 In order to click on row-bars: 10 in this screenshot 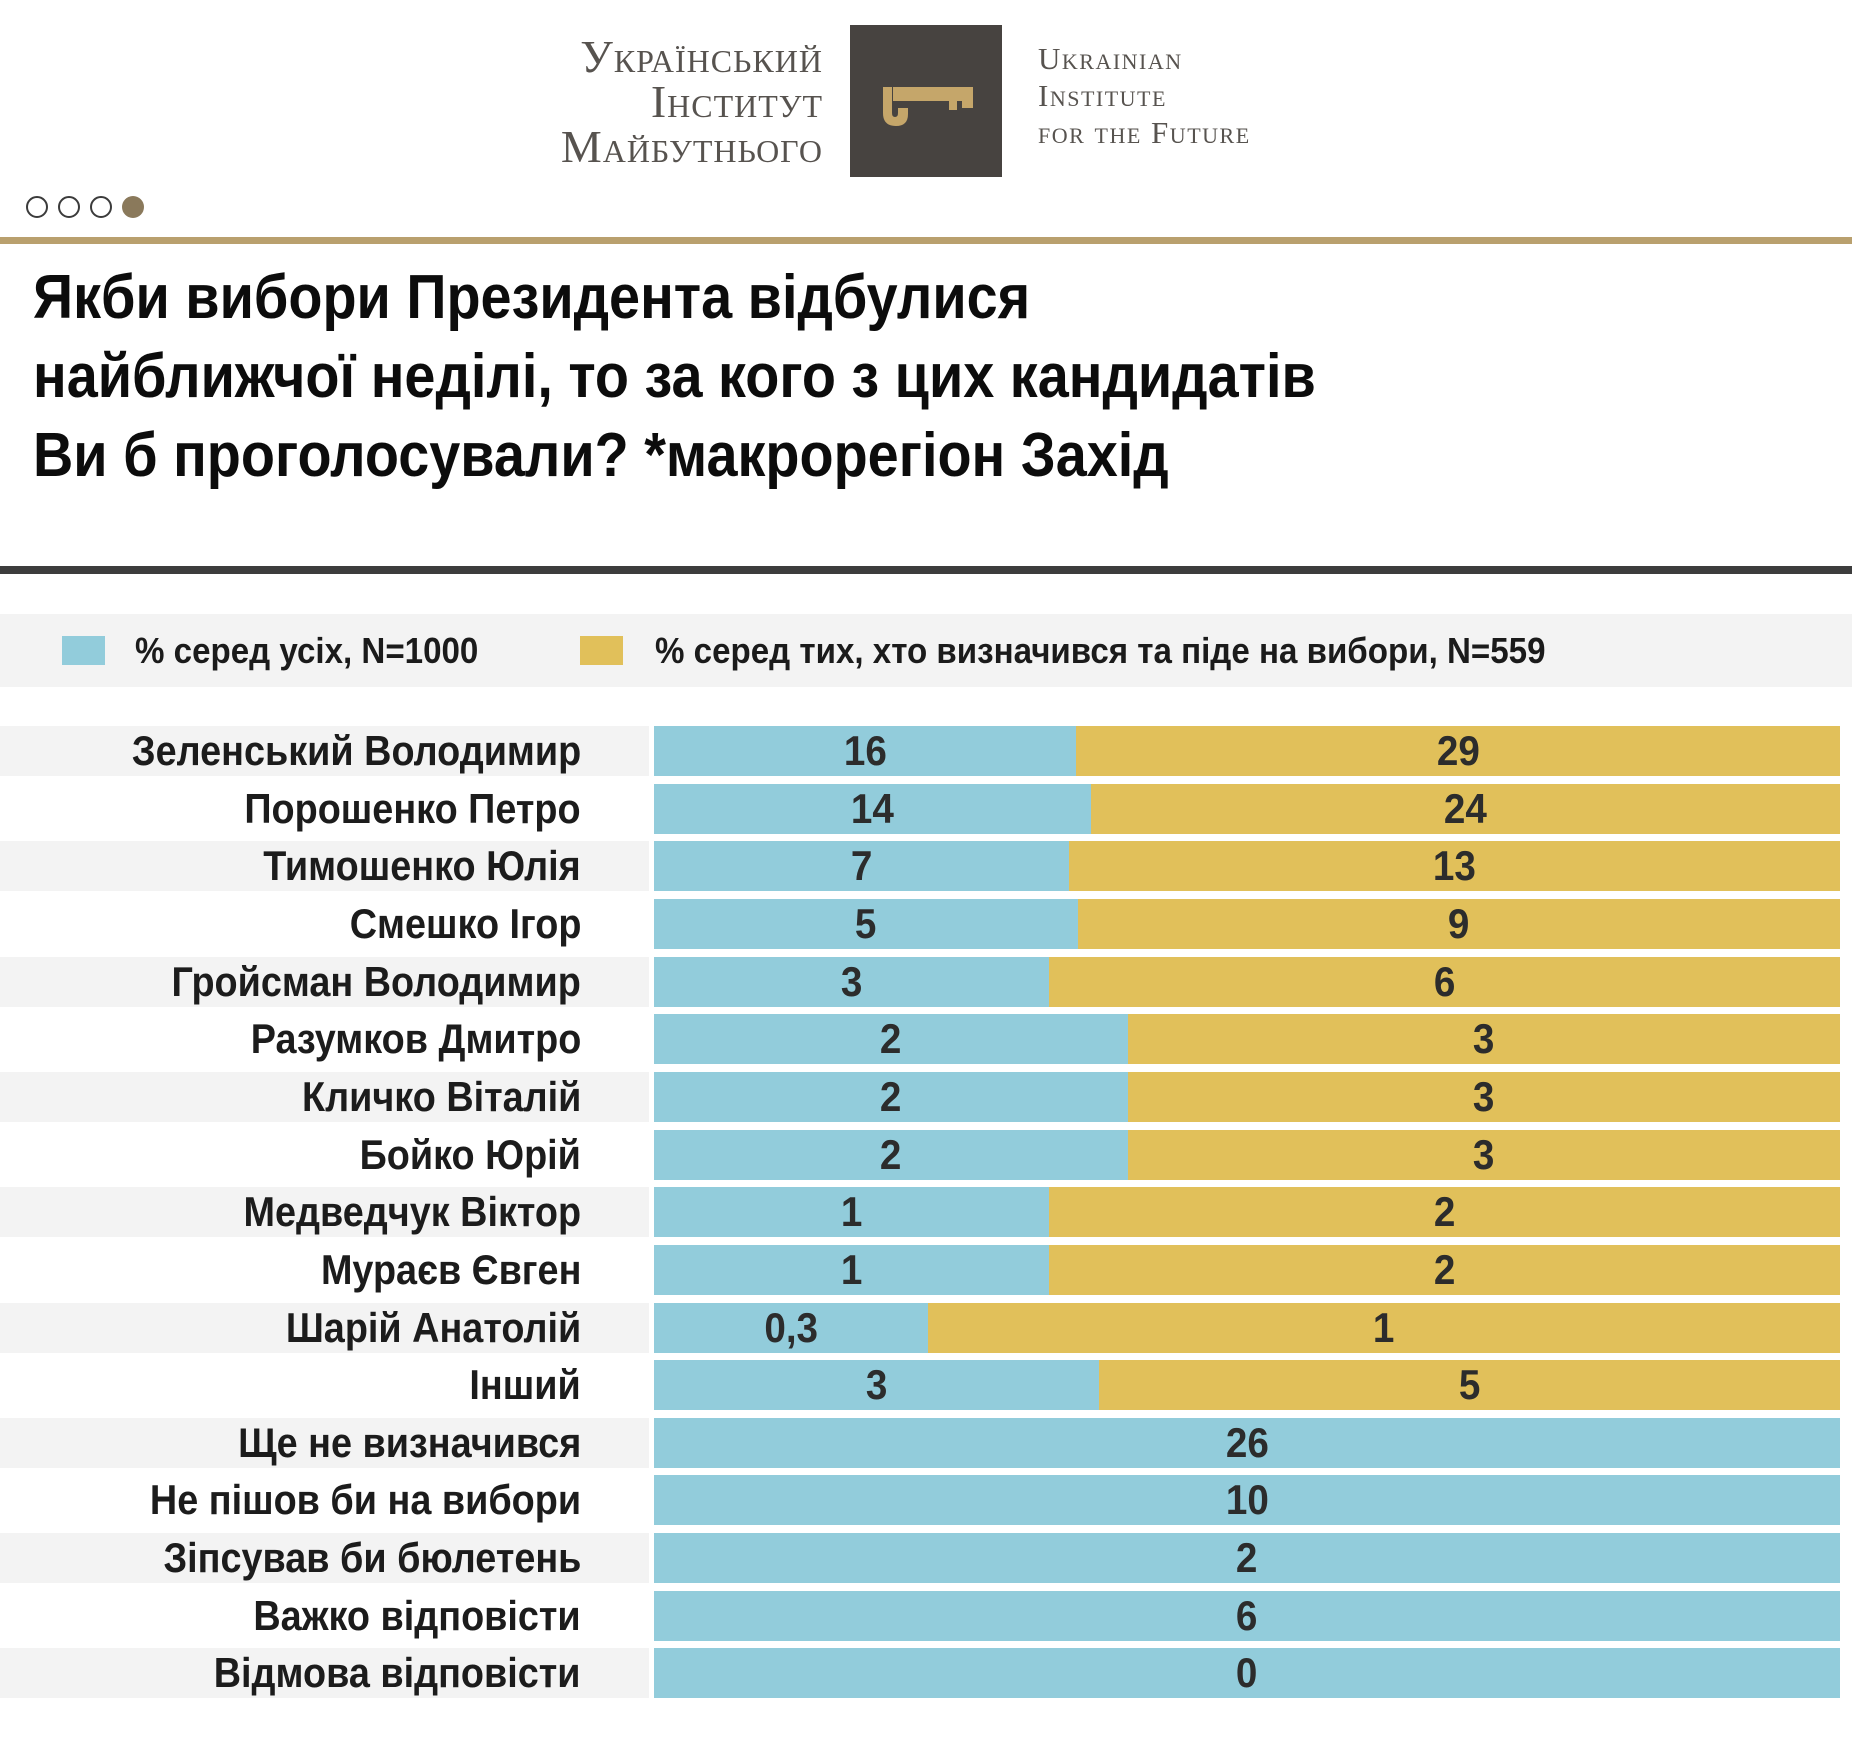, I will do `click(1247, 1500)`.